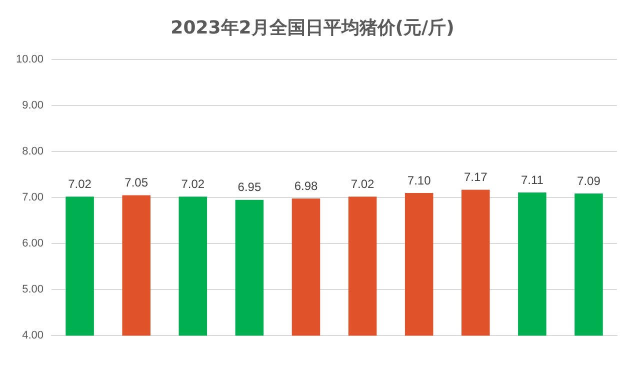 The width and height of the screenshot is (633, 376). I want to click on y-tick-label: 10.00, so click(30, 60).